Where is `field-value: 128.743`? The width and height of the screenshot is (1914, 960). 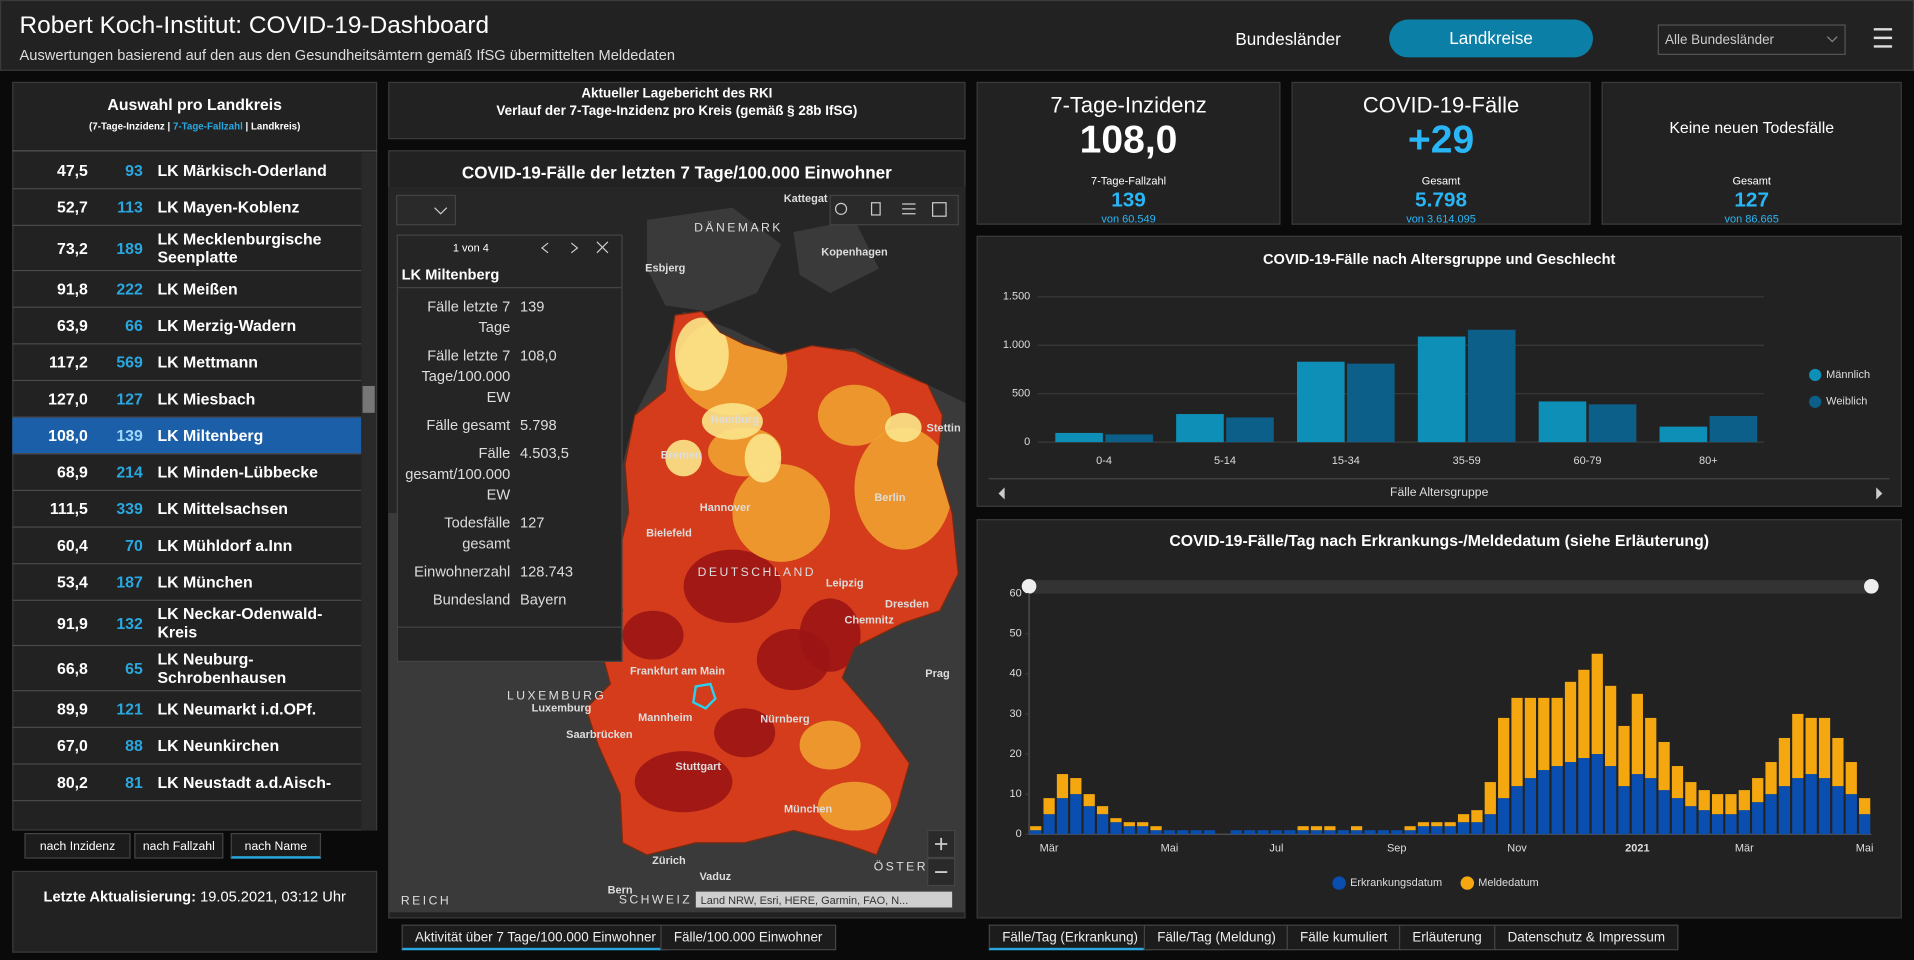 field-value: 128.743 is located at coordinates (546, 572).